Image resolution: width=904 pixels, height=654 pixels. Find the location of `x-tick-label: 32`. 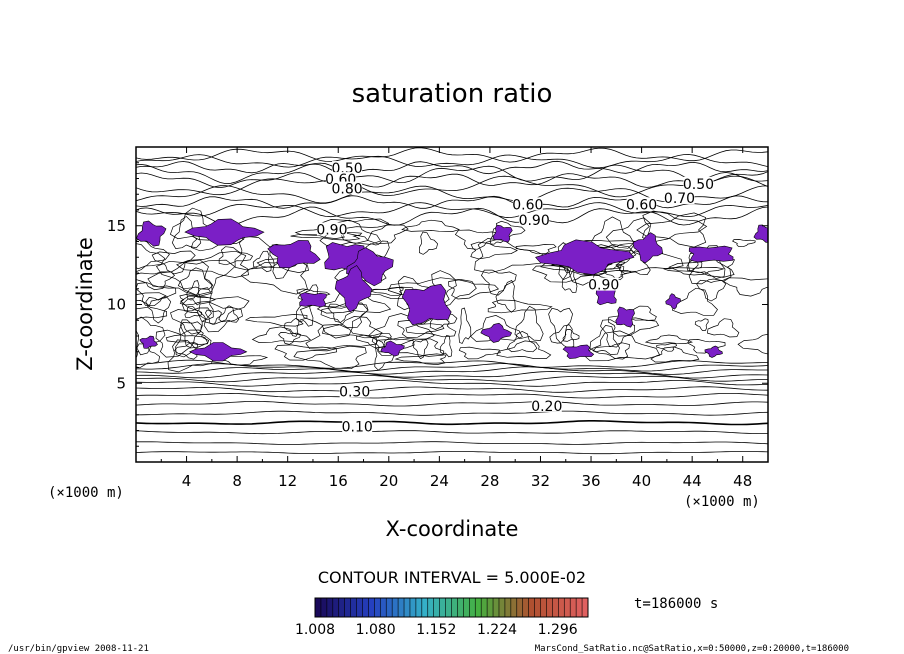

x-tick-label: 32 is located at coordinates (540, 481).